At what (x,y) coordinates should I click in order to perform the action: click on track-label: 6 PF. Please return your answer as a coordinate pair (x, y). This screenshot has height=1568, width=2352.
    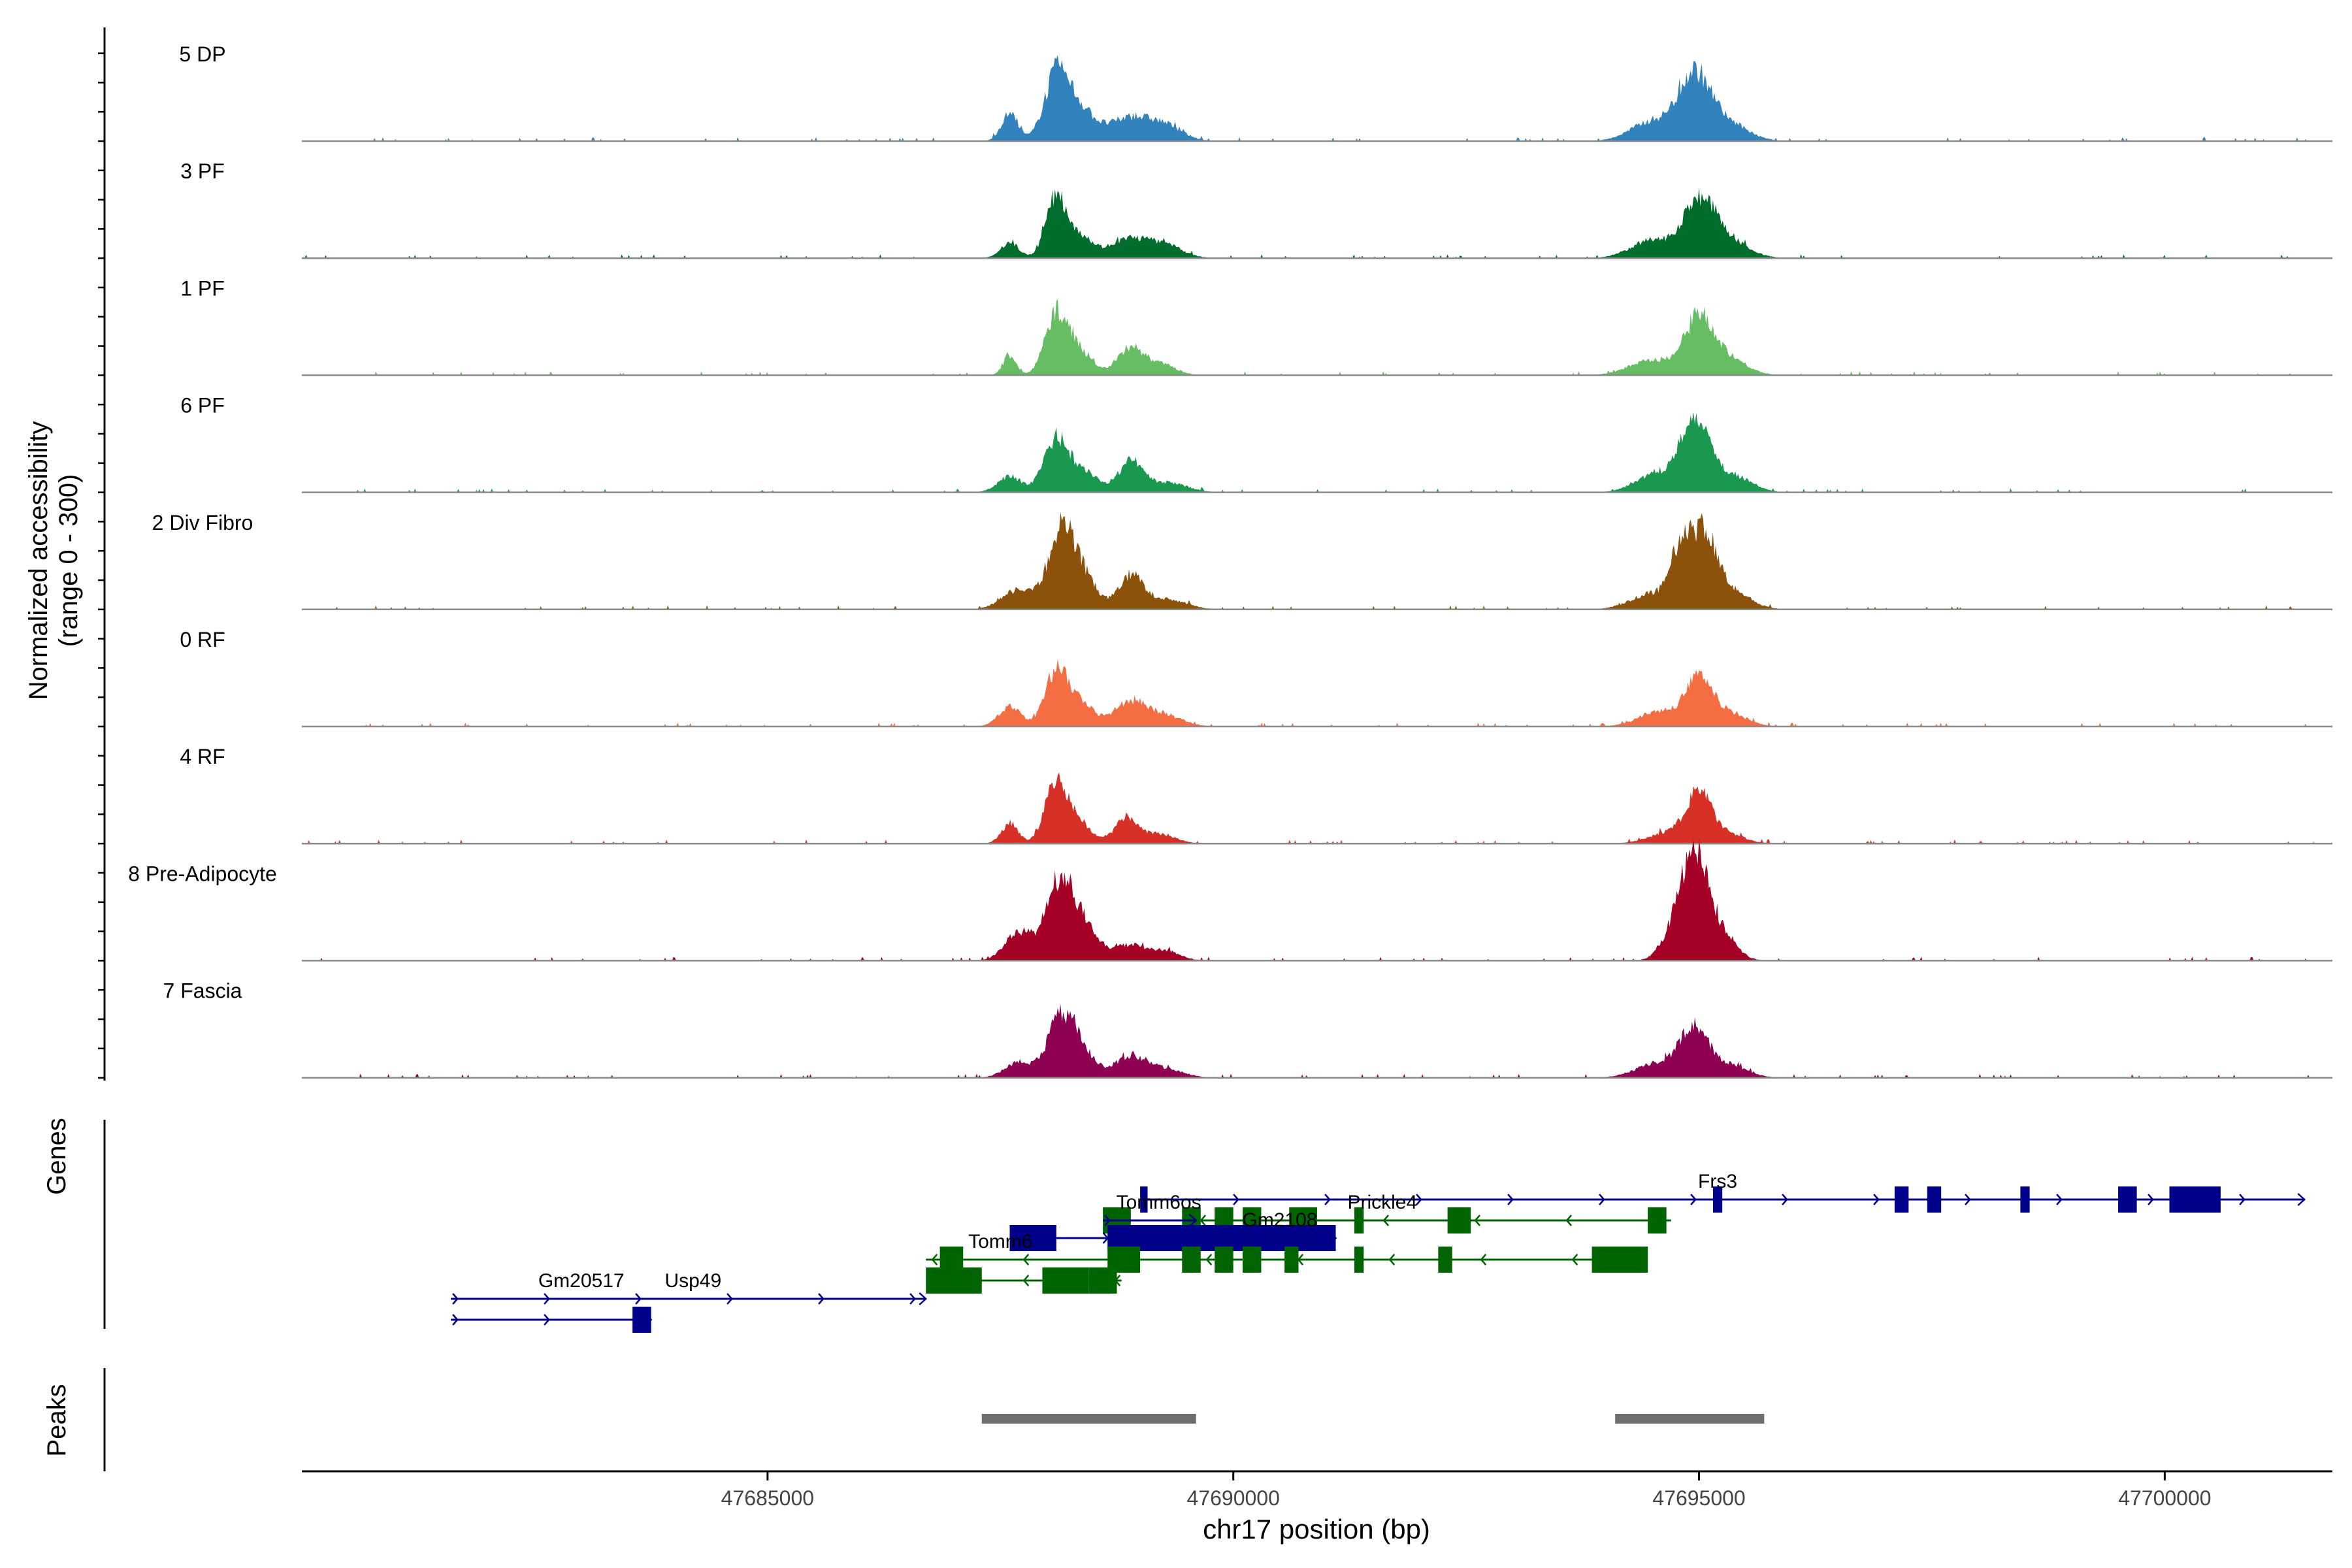
    Looking at the image, I should click on (202, 405).